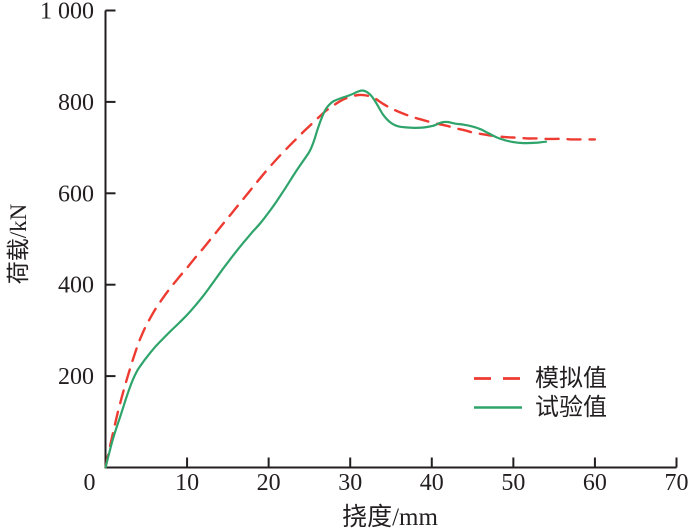 Image resolution: width=700 pixels, height=532 pixels. Describe the element at coordinates (76, 103) in the screenshot. I see `y-tick-label: 800` at that location.